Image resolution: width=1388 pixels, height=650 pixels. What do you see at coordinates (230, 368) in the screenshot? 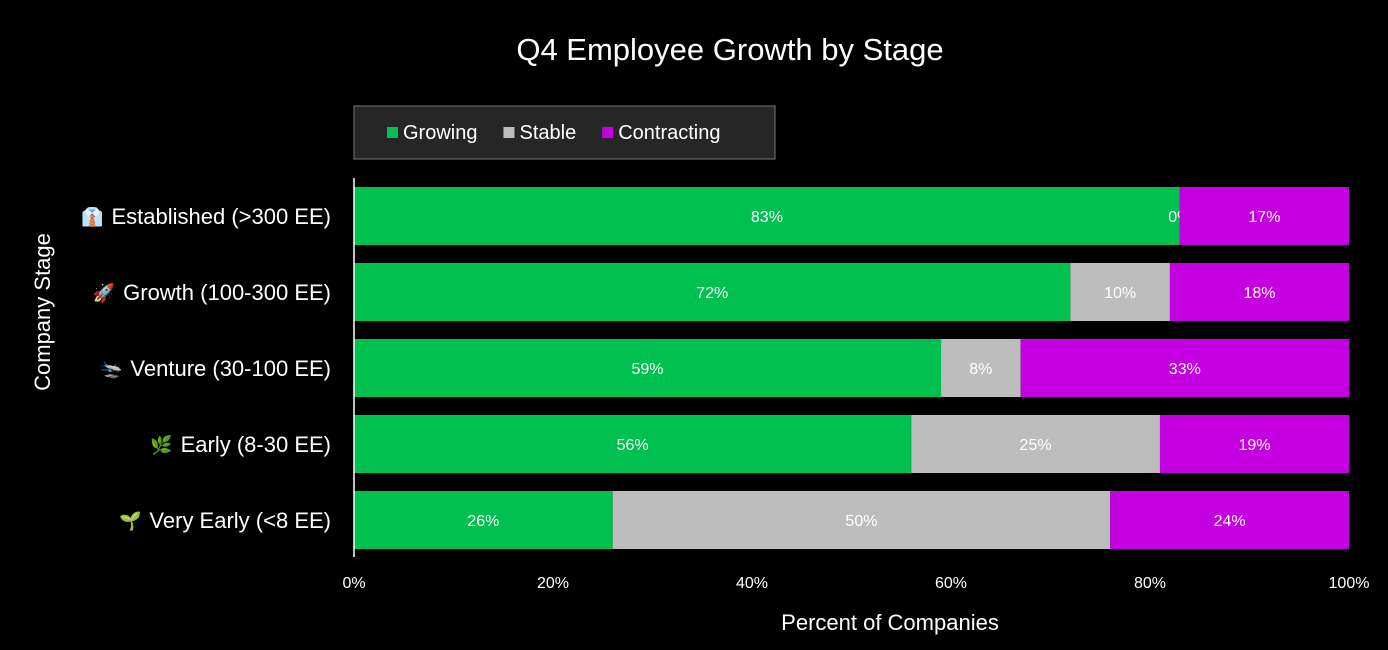
I see `category-label-2: Venture (30-100 EE)` at bounding box center [230, 368].